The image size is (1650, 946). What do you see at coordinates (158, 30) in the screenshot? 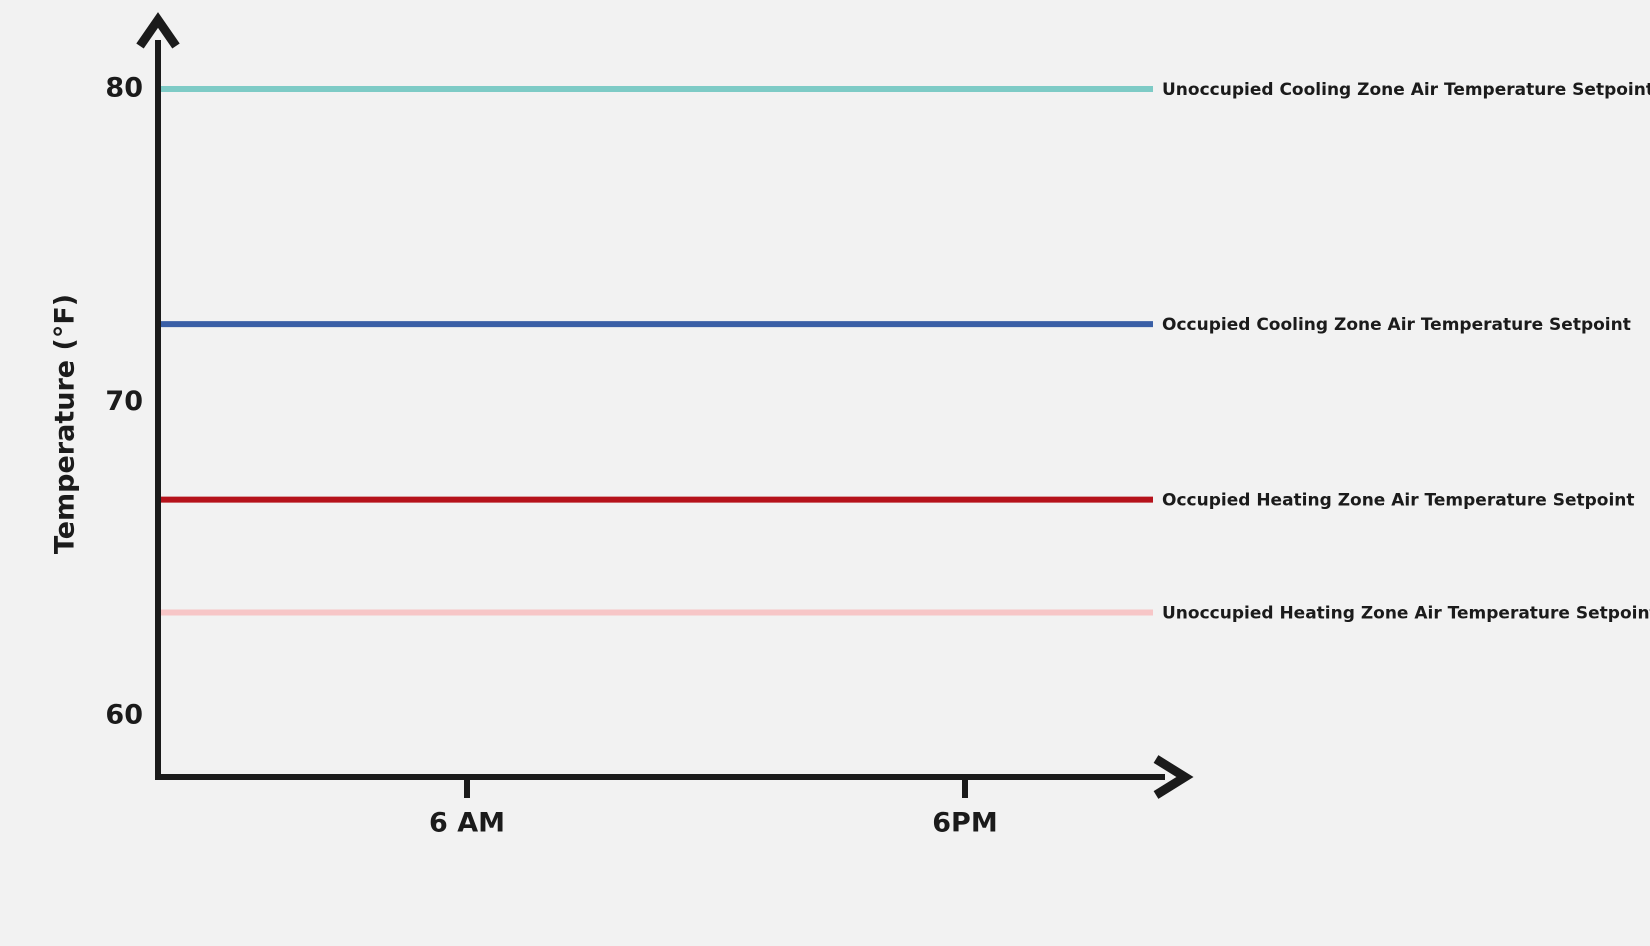
I see `y-axis-arrow` at bounding box center [158, 30].